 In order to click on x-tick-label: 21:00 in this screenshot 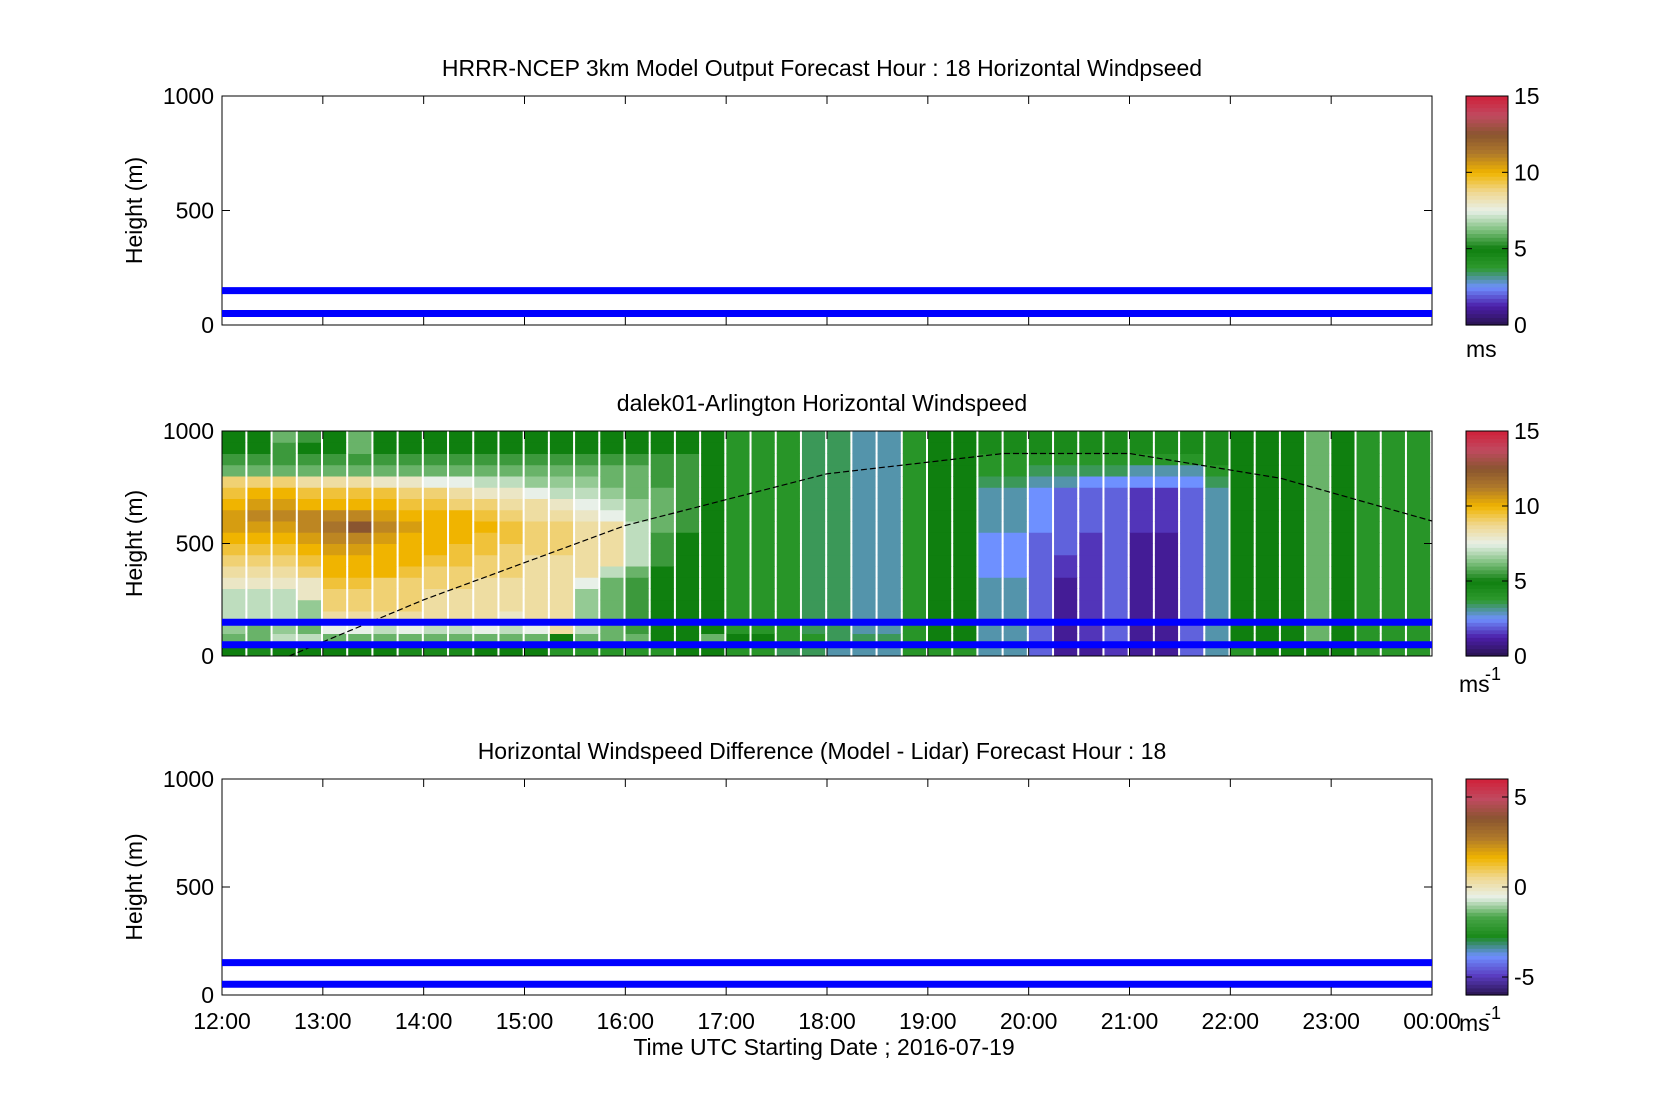, I will do `click(1130, 1021)`.